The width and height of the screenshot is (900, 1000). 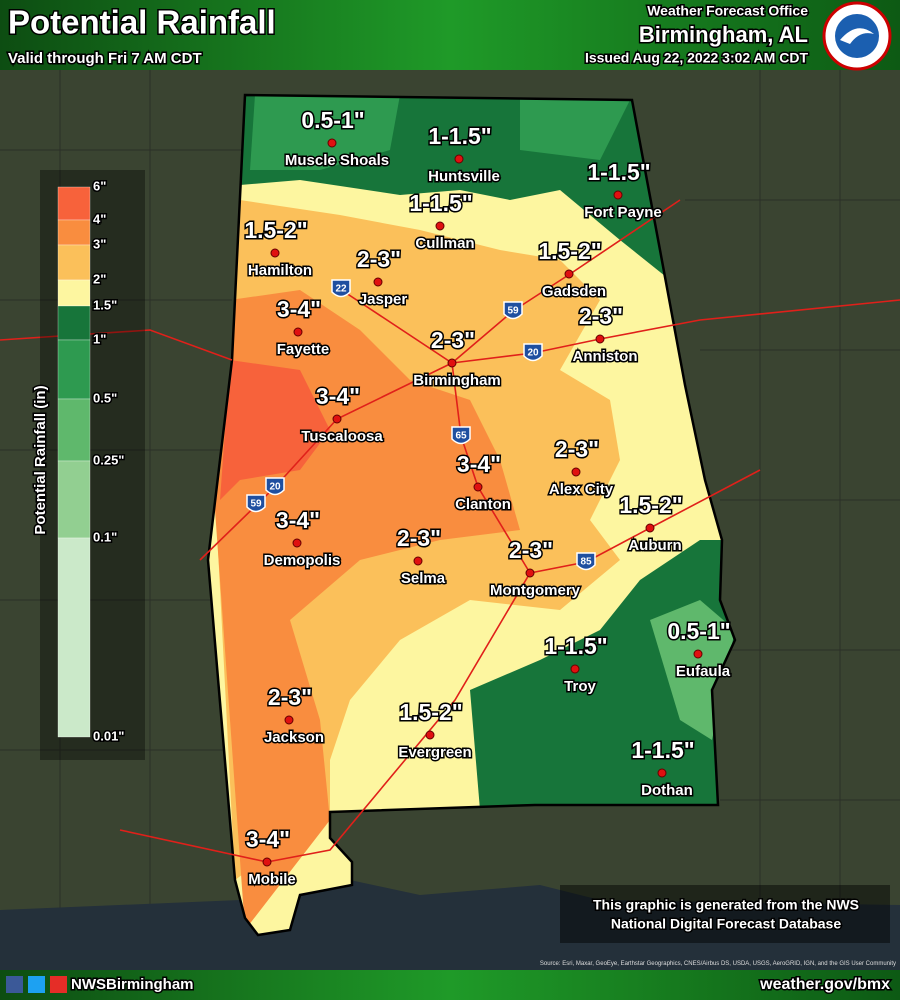 I want to click on city-name: Evergreen, so click(x=434, y=752).